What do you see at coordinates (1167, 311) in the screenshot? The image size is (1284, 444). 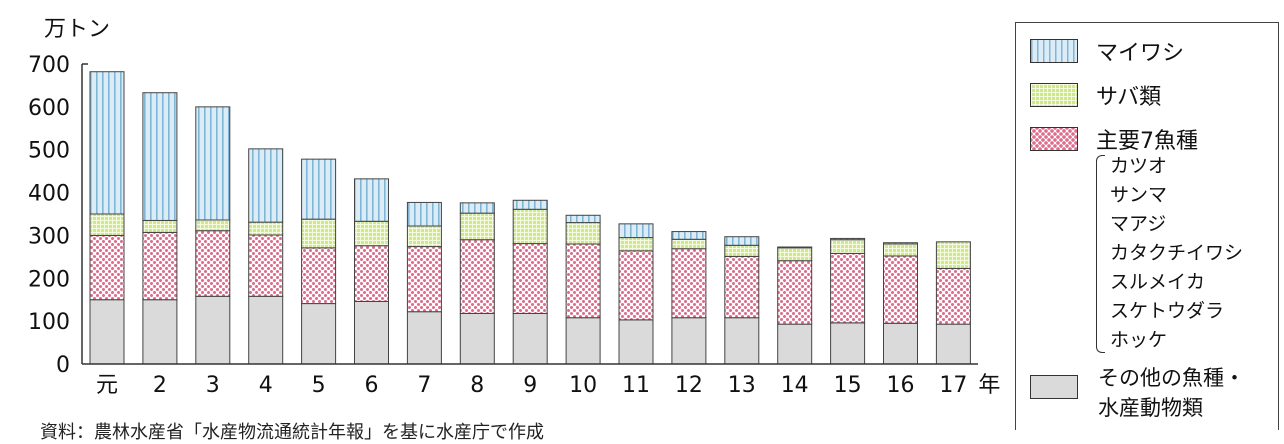 I see `species-suketoudara: スケトウダラ` at bounding box center [1167, 311].